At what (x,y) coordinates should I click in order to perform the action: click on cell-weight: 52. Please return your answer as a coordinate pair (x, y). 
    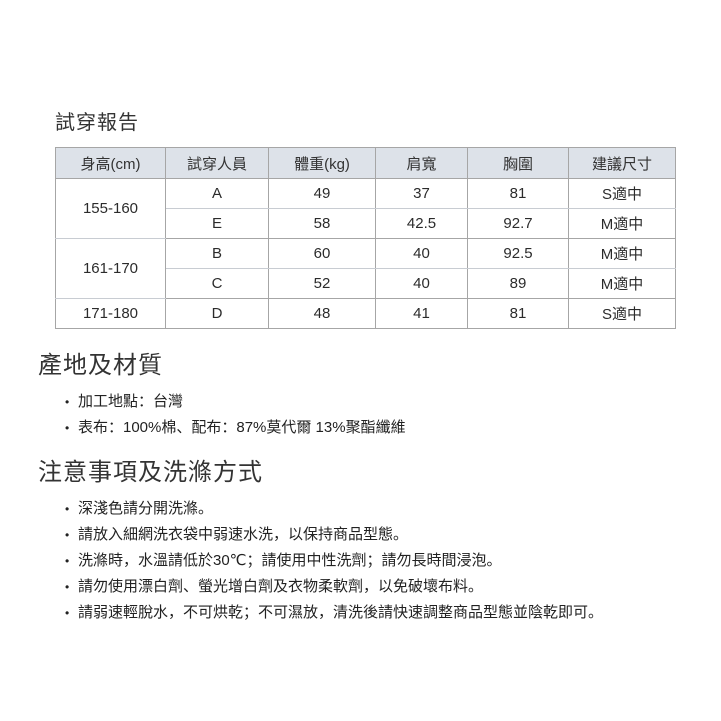
    Looking at the image, I should click on (322, 283).